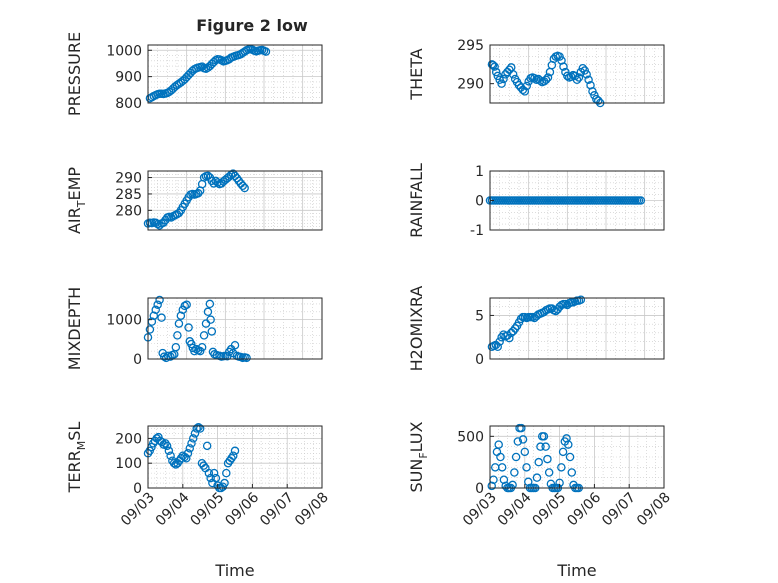  I want to click on y-tick-label: 280, so click(128, 211).